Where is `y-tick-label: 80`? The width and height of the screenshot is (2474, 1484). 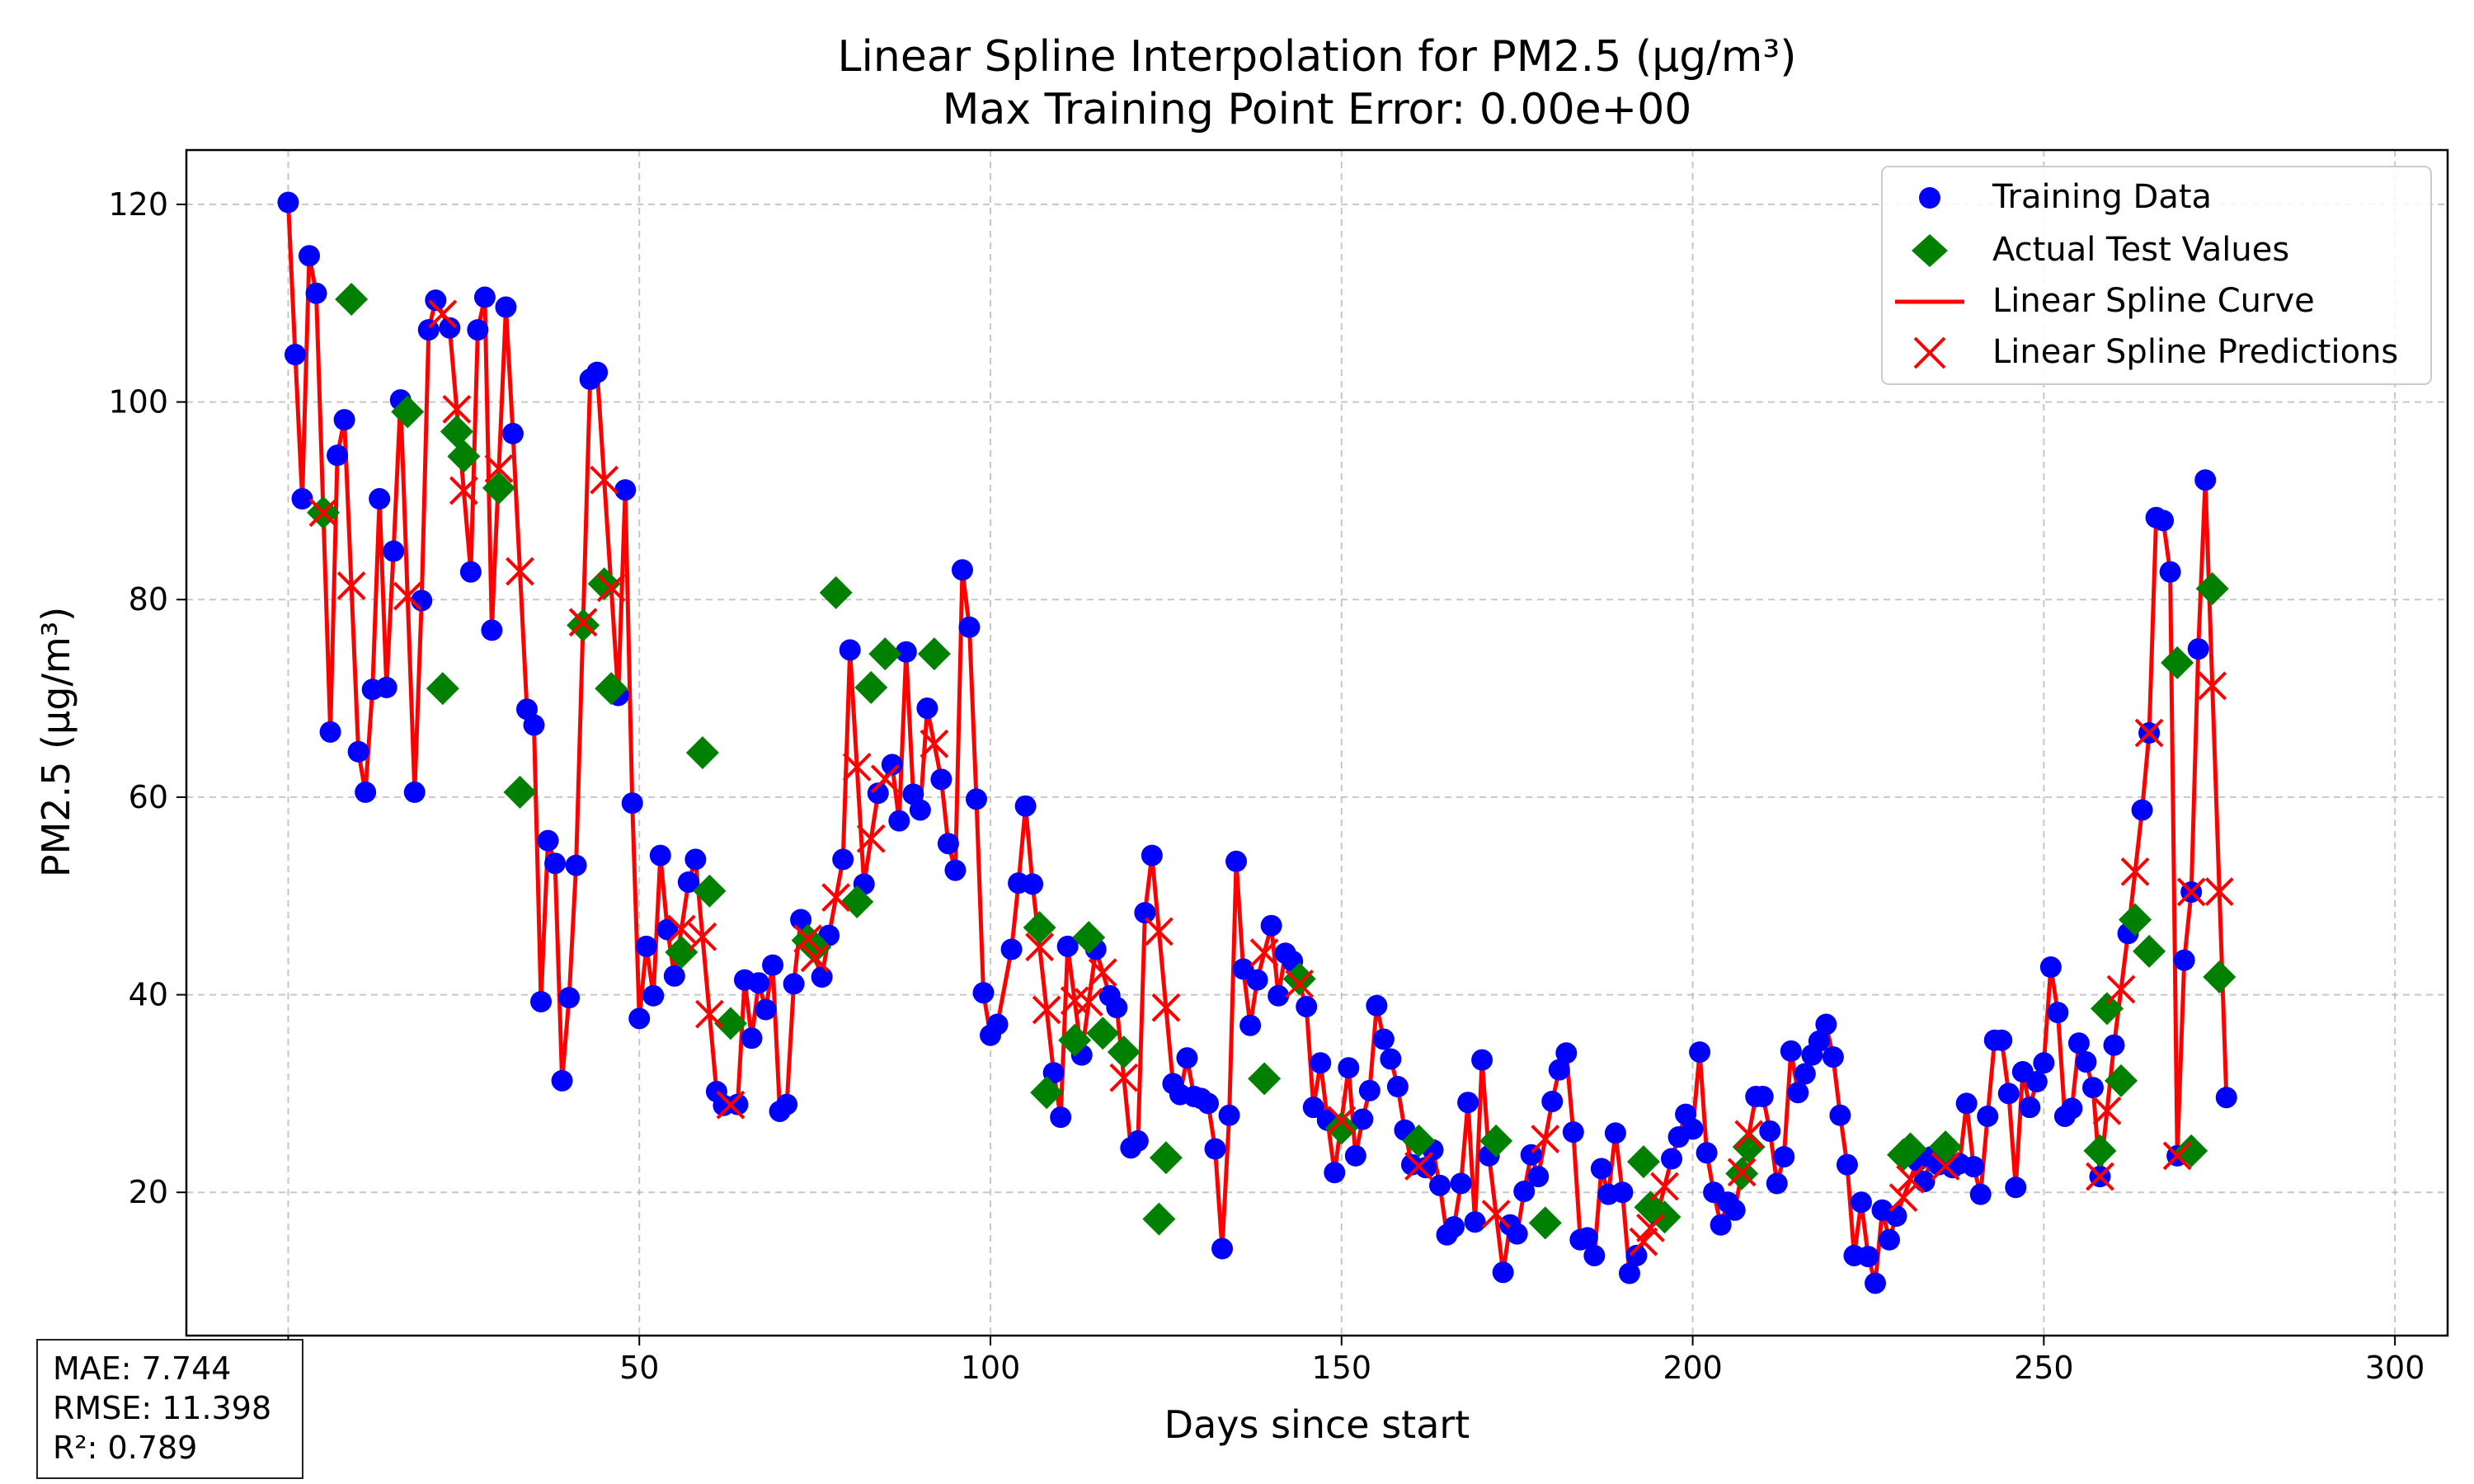
y-tick-label: 80 is located at coordinates (148, 599).